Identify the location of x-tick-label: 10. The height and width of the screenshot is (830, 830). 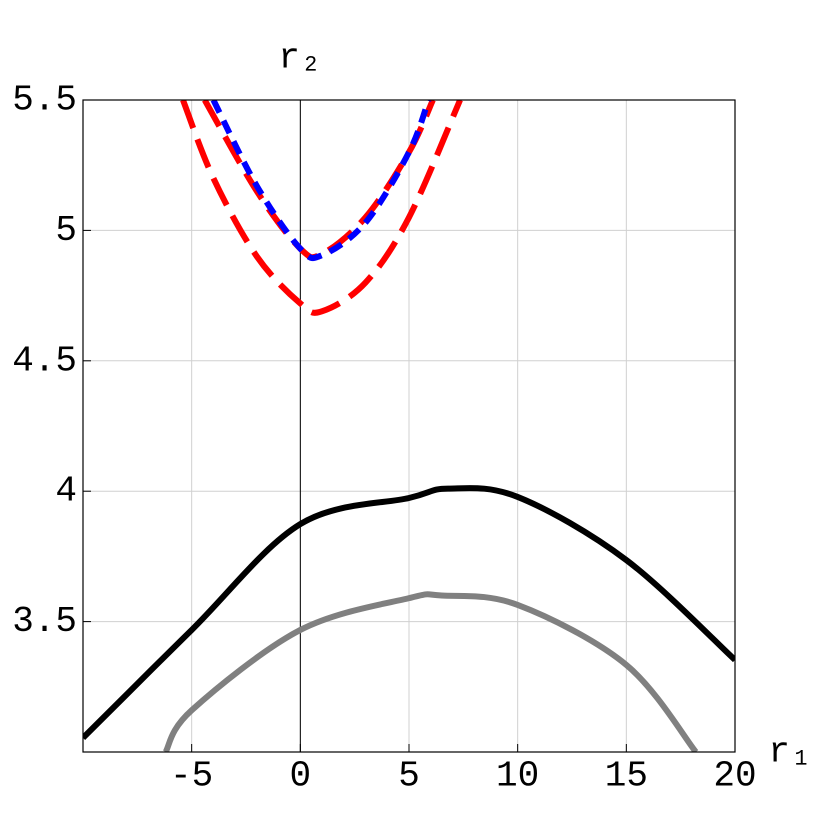
(517, 776).